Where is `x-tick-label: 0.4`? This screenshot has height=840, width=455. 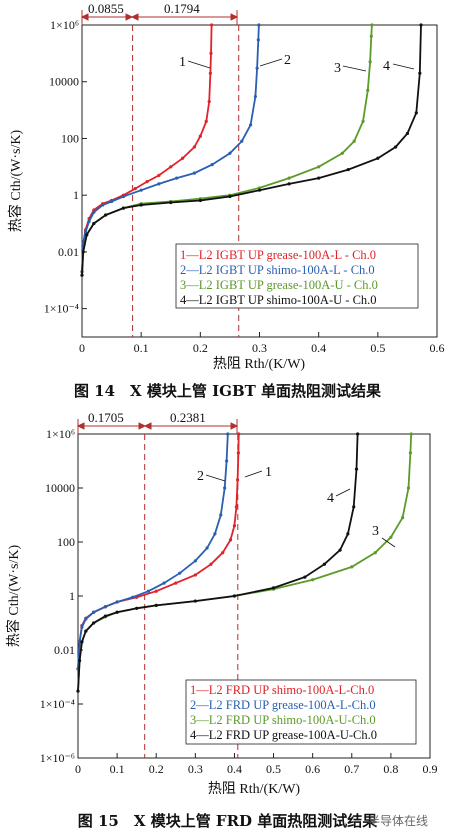 x-tick-label: 0.4 is located at coordinates (234, 769).